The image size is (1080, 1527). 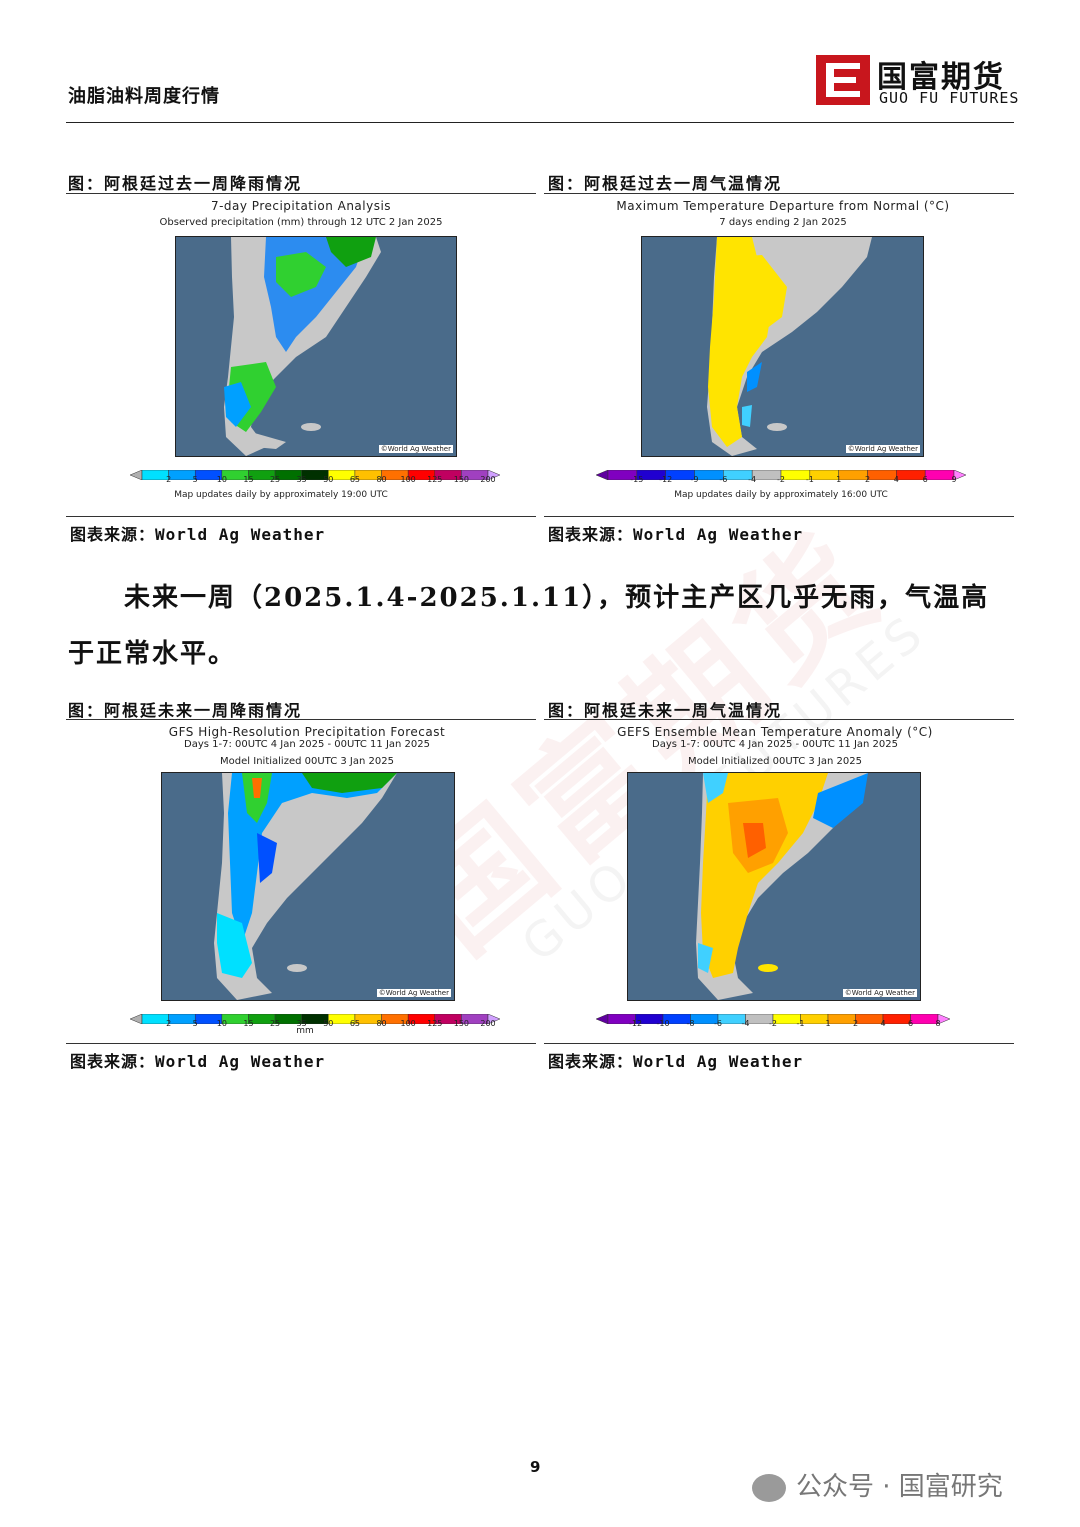 I want to click on figure-2-map-subtitle: 7 days ending 2 Jan 2025, so click(x=783, y=222).